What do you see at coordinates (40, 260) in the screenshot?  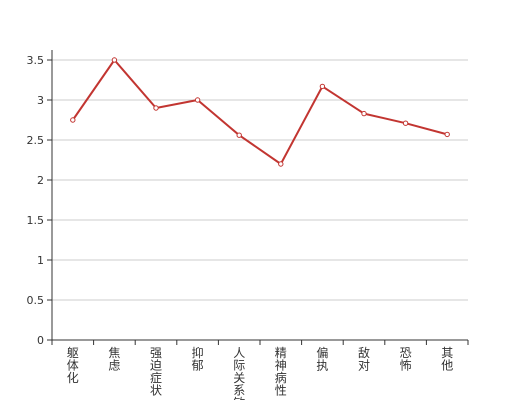 I see `y-tick-label: 1` at bounding box center [40, 260].